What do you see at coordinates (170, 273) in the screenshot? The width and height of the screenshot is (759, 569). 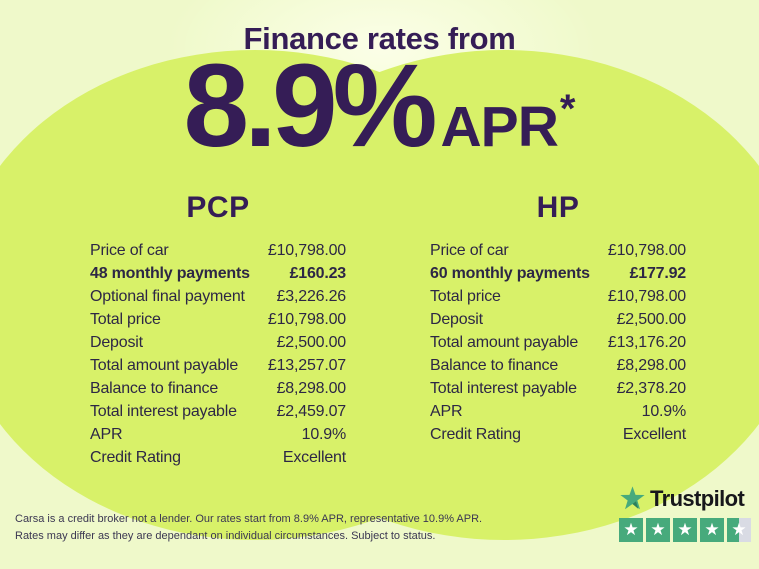 I see `row-label: 48 monthly payments` at bounding box center [170, 273].